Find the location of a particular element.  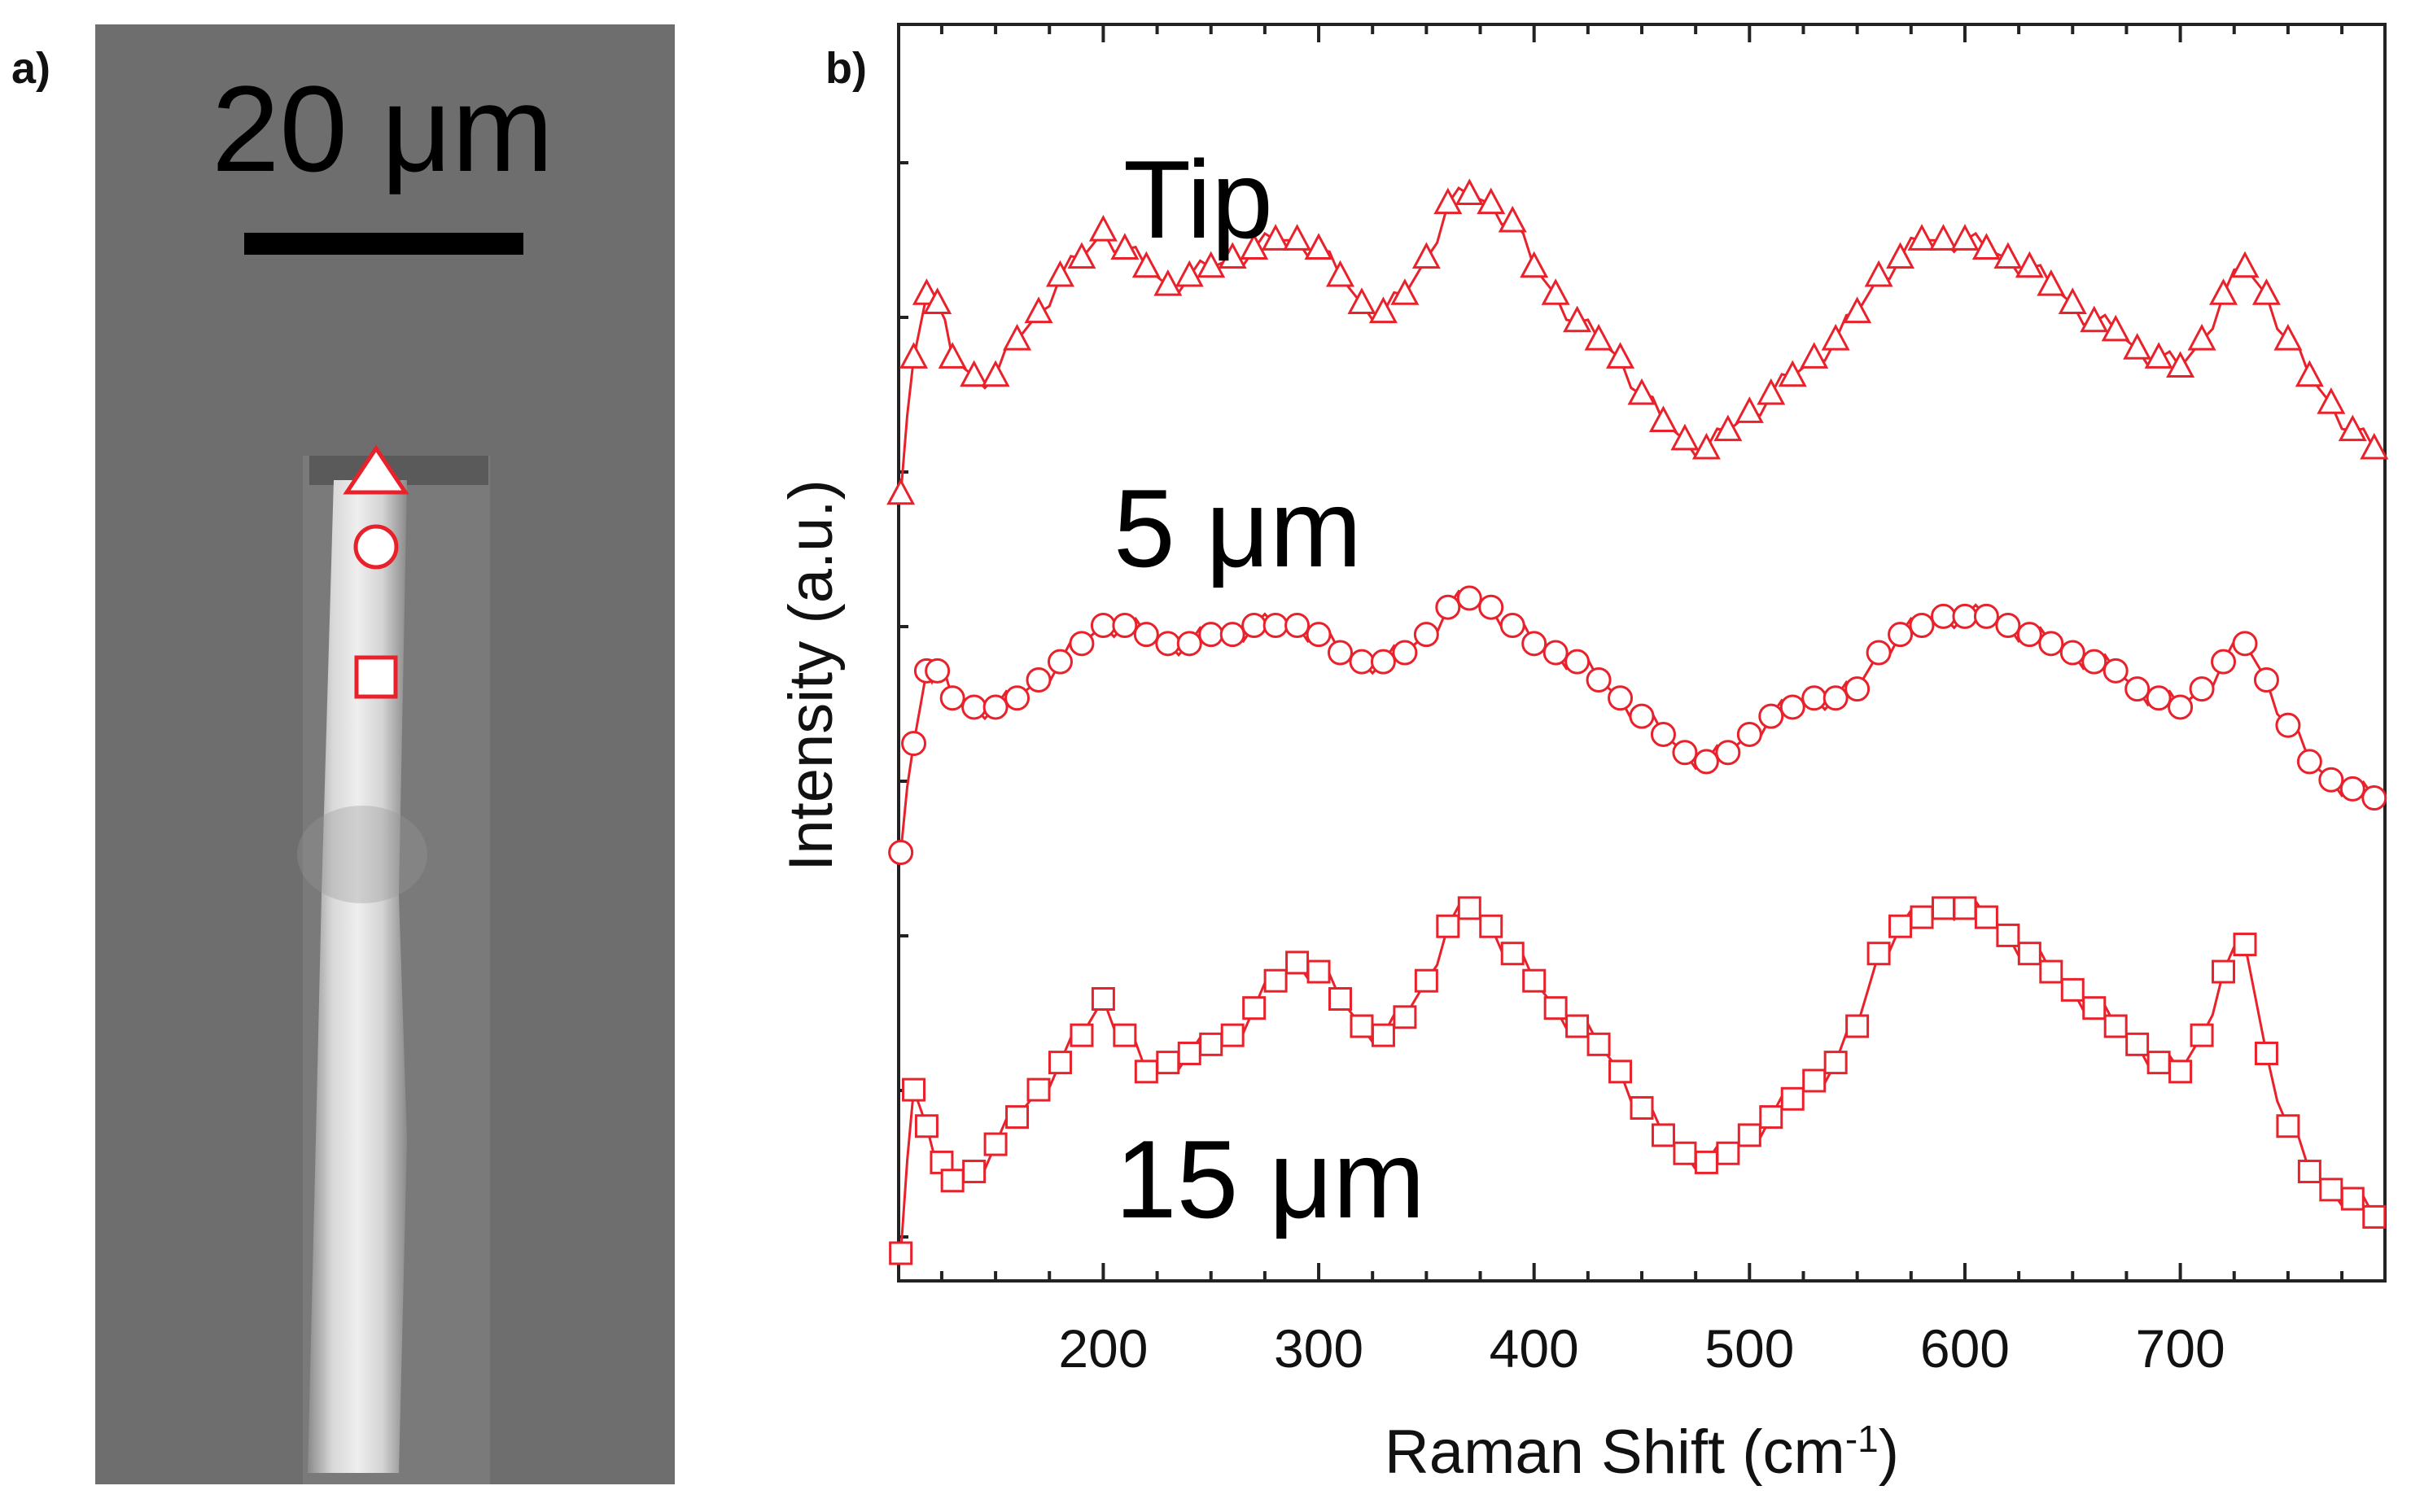

x-axis-title-main: Raman Shift (cm is located at coordinates (1615, 1452).